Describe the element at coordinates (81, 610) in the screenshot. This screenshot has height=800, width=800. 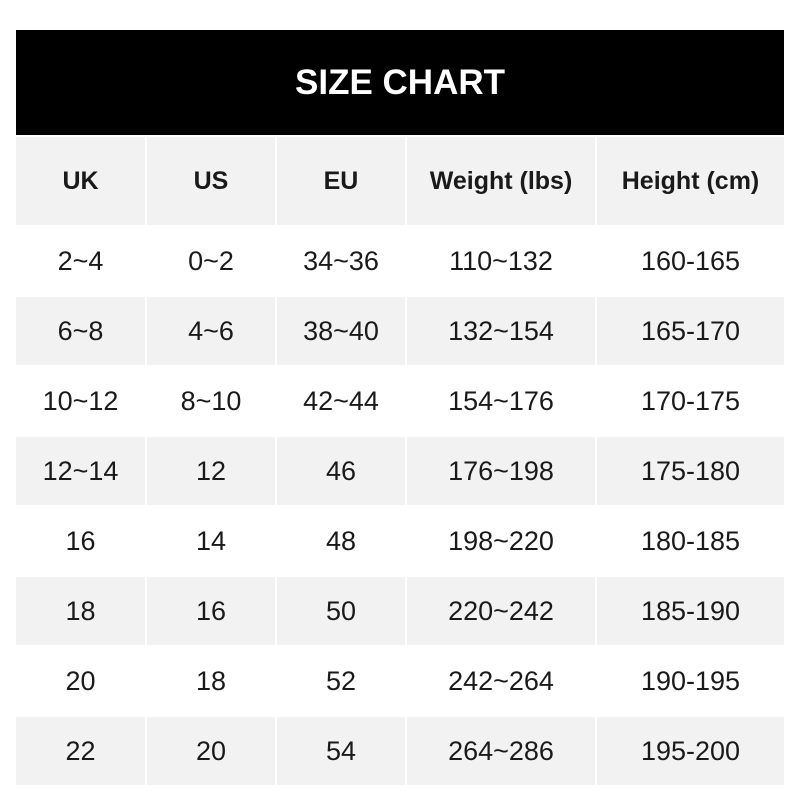
I see `cell-uk: 18` at that location.